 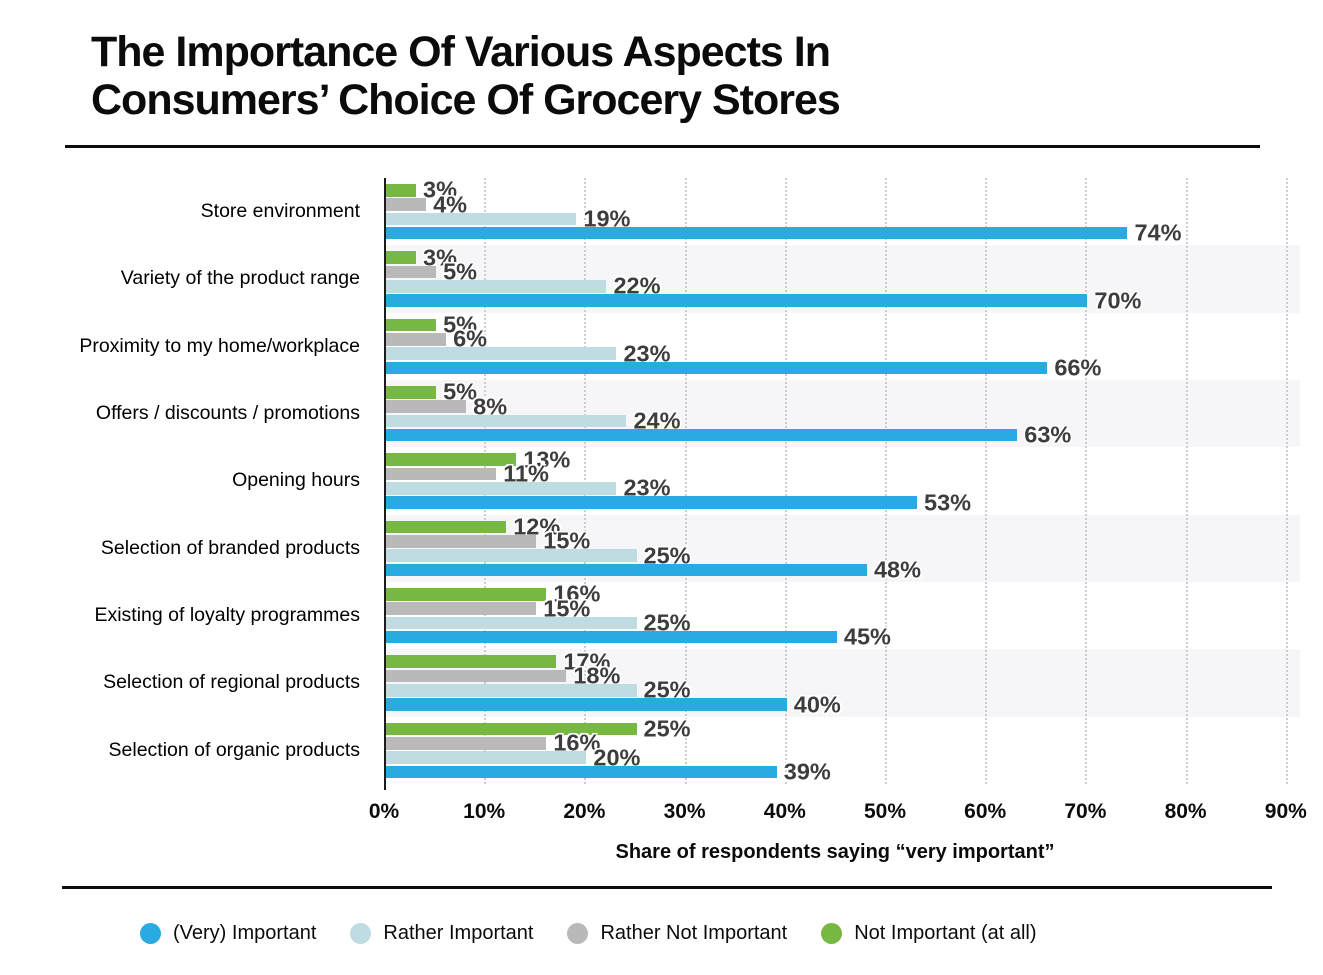 I want to click on legend-item-rather-important: Rather Important, so click(x=441, y=933).